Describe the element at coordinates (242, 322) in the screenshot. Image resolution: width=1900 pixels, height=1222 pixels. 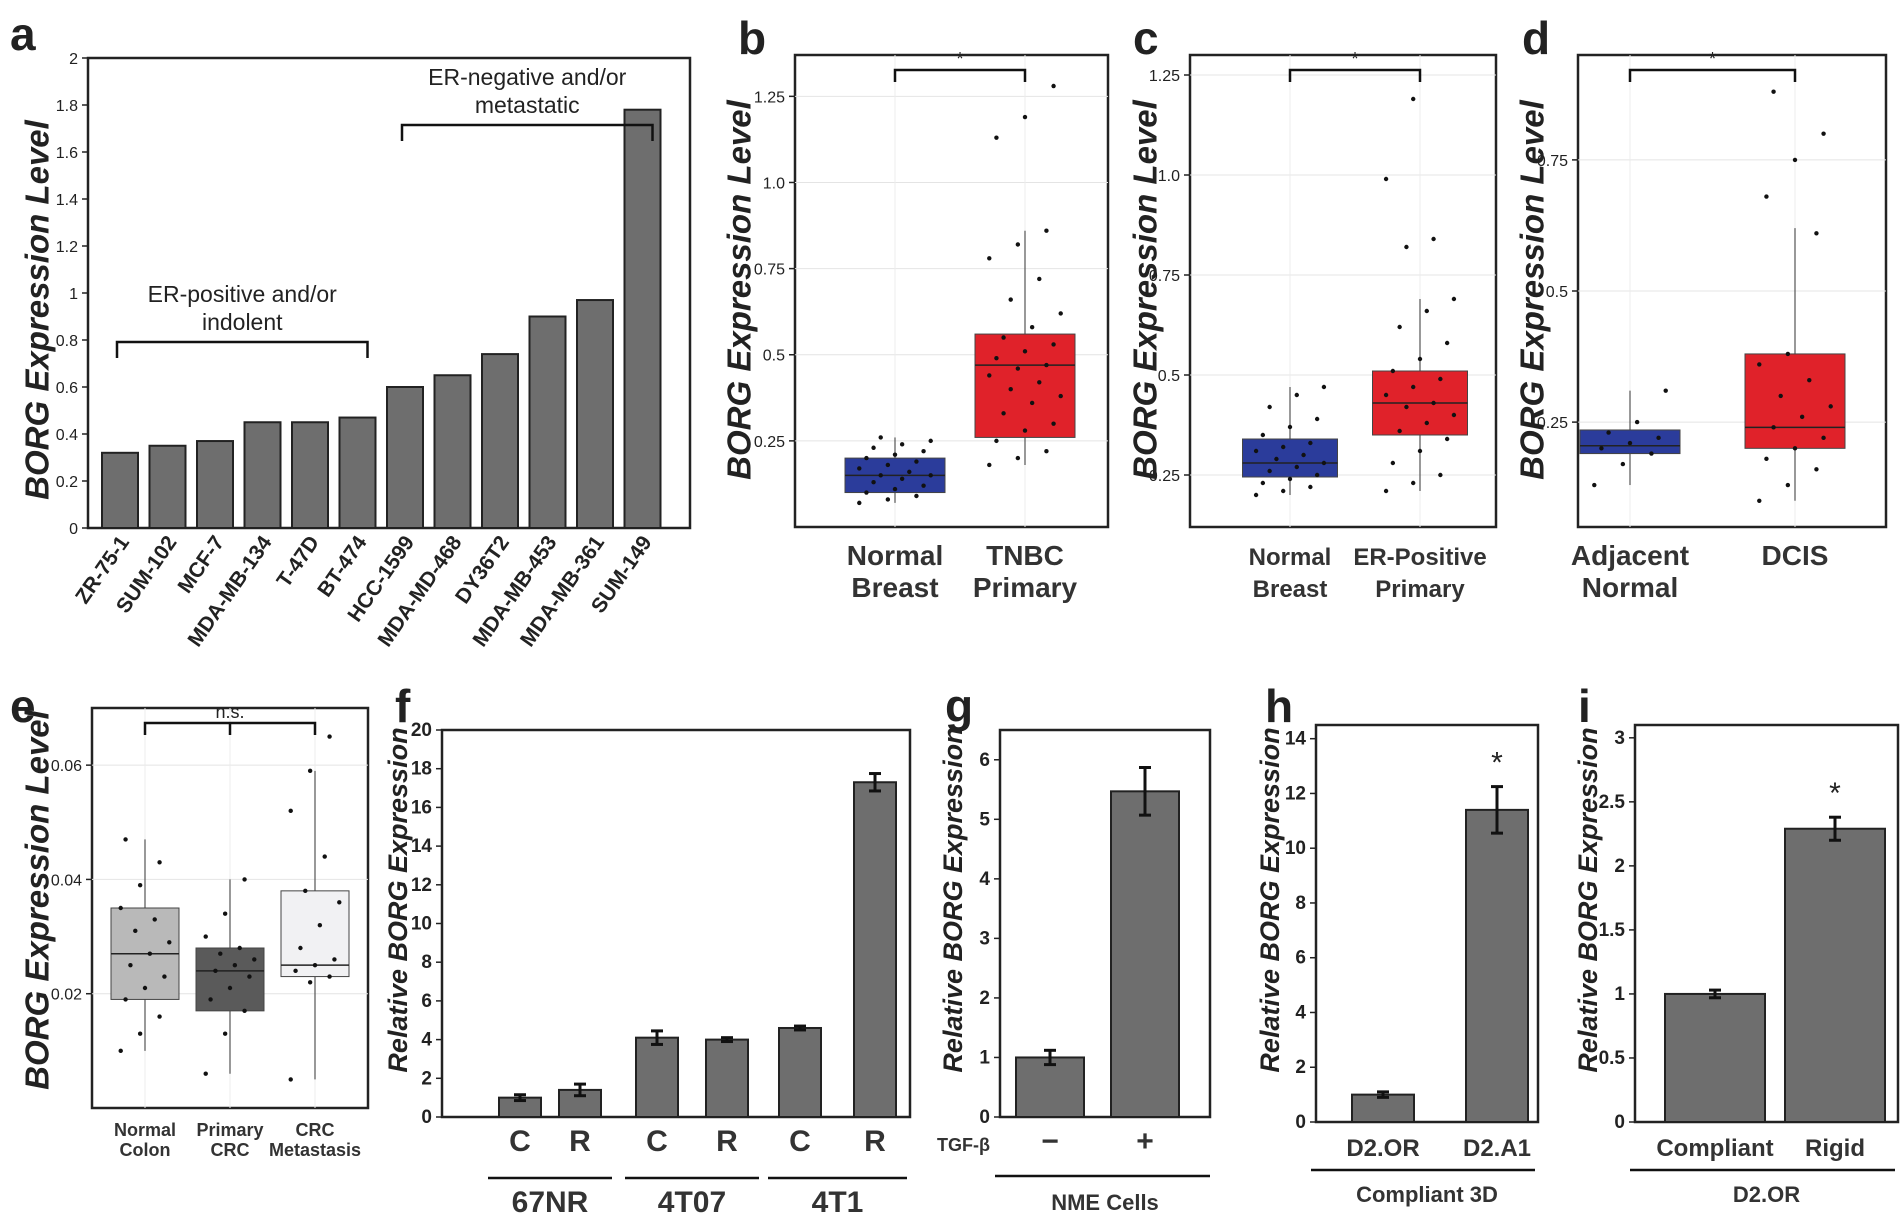
I see `group-annotation: indolent` at that location.